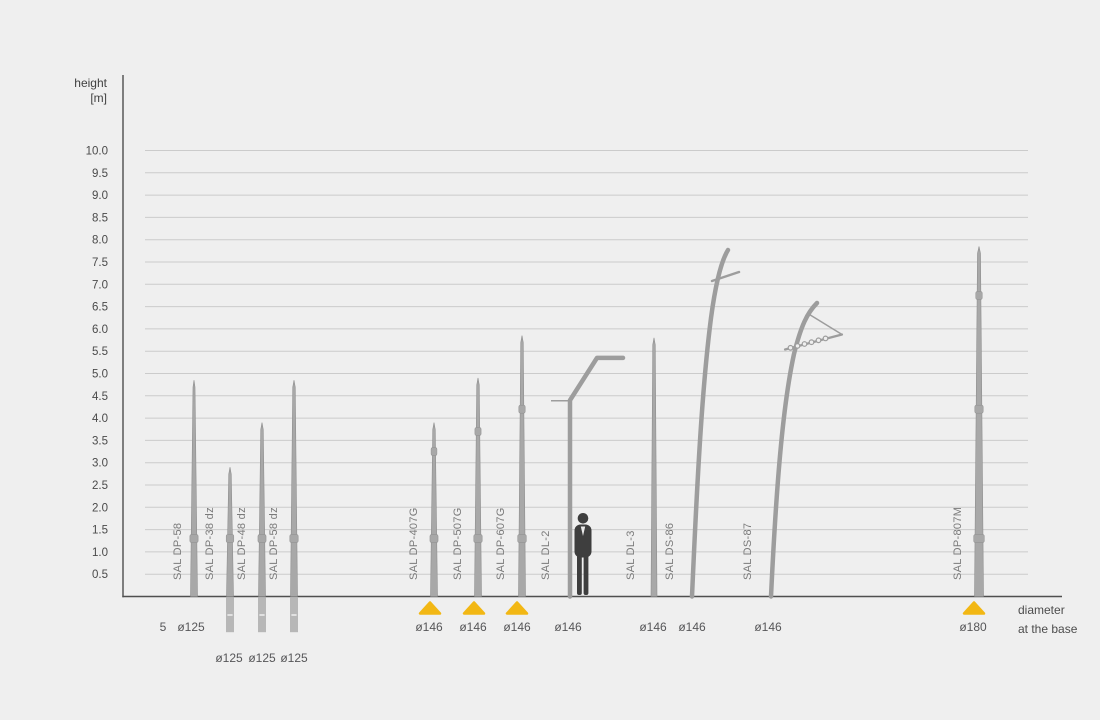  What do you see at coordinates (223, 566) in the screenshot?
I see `pole-sal-dp-38-dz: SAL DP-38 dz ø125` at bounding box center [223, 566].